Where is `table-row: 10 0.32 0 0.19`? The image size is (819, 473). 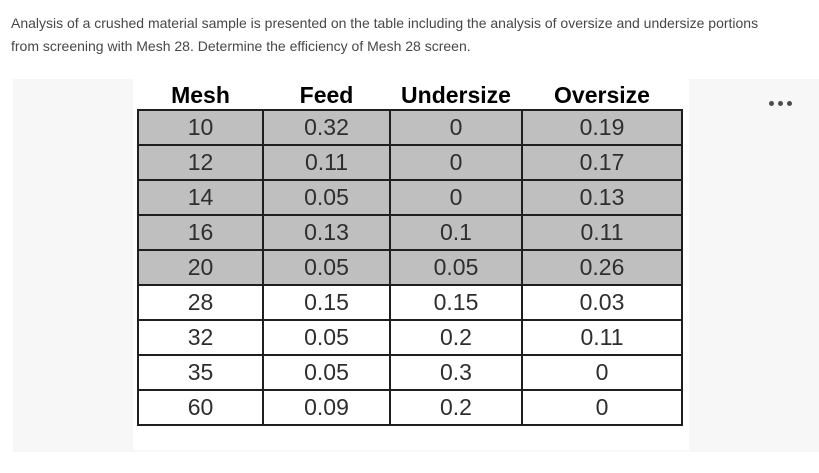
table-row: 10 0.32 0 0.19 is located at coordinates (410, 127).